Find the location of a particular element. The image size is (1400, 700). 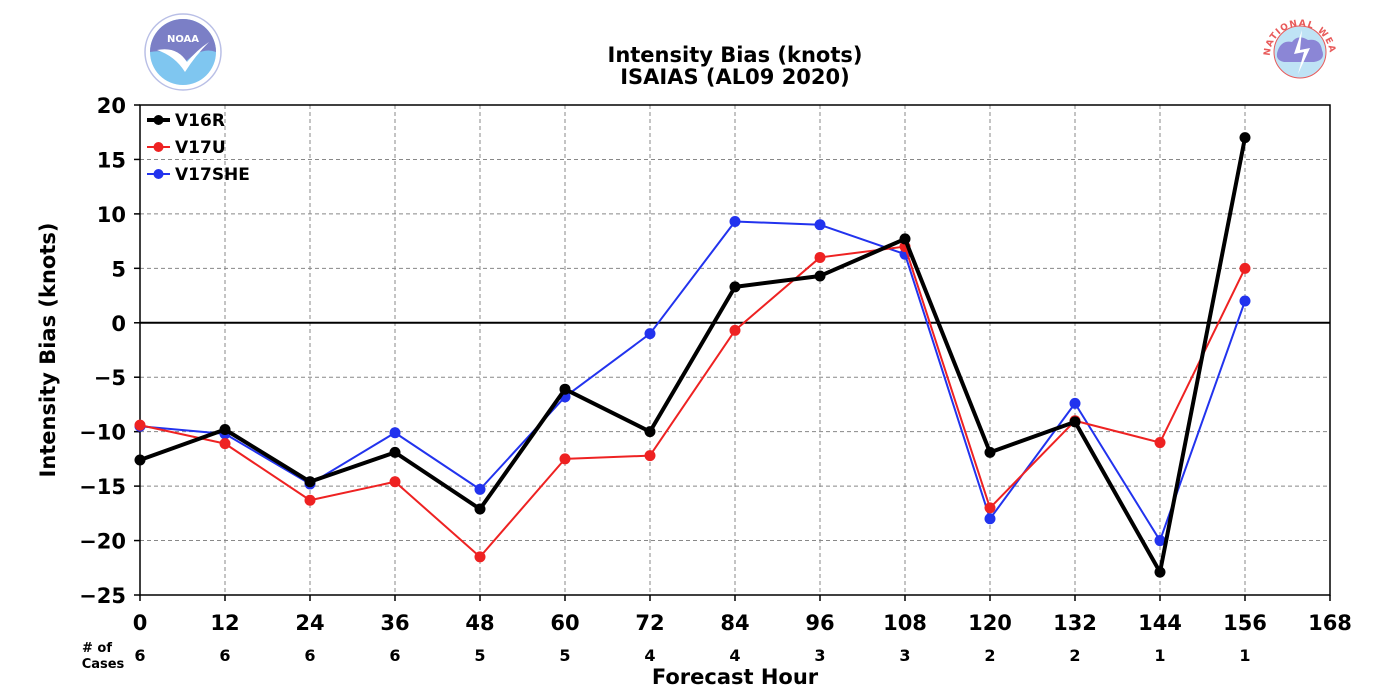

y-tick-label: 15 is located at coordinates (111, 160).